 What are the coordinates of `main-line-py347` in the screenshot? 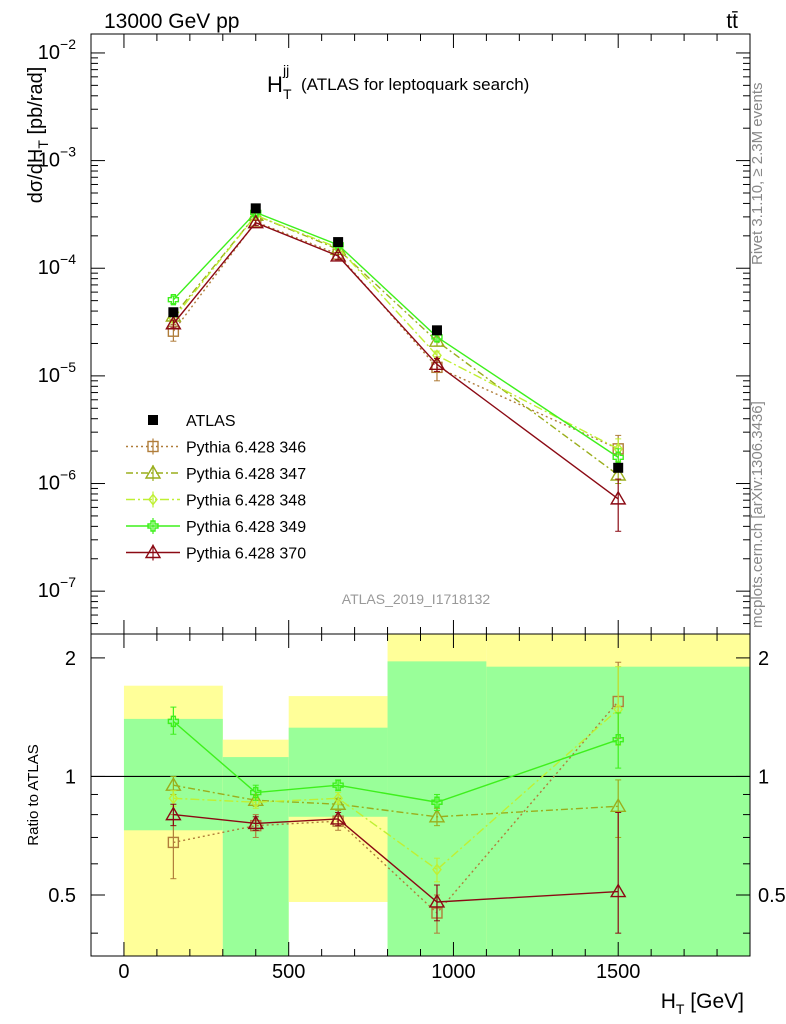 It's located at (395, 345).